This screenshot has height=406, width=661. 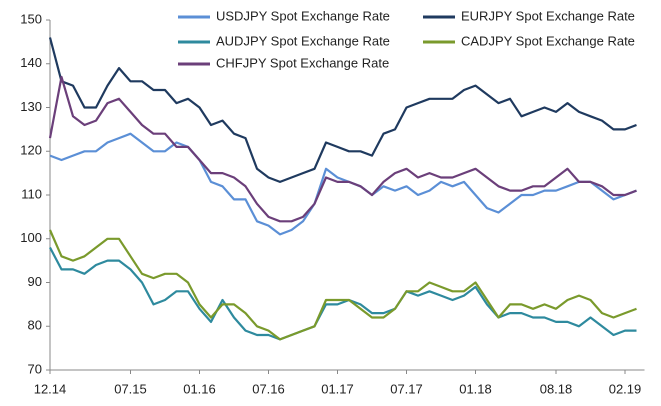 What do you see at coordinates (337, 388) in the screenshot?
I see `x-tick-label: 01.17` at bounding box center [337, 388].